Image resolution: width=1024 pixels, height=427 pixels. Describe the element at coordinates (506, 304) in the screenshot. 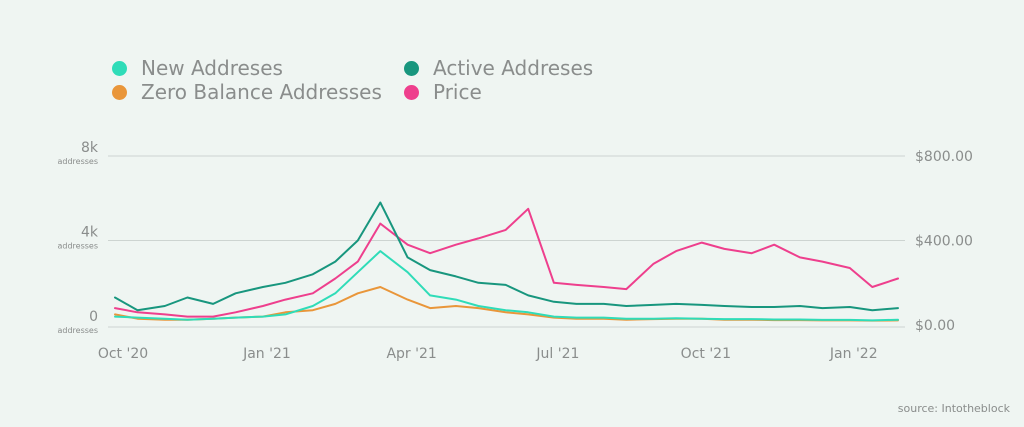

I see `series-line-zero-balance-addresses` at that location.